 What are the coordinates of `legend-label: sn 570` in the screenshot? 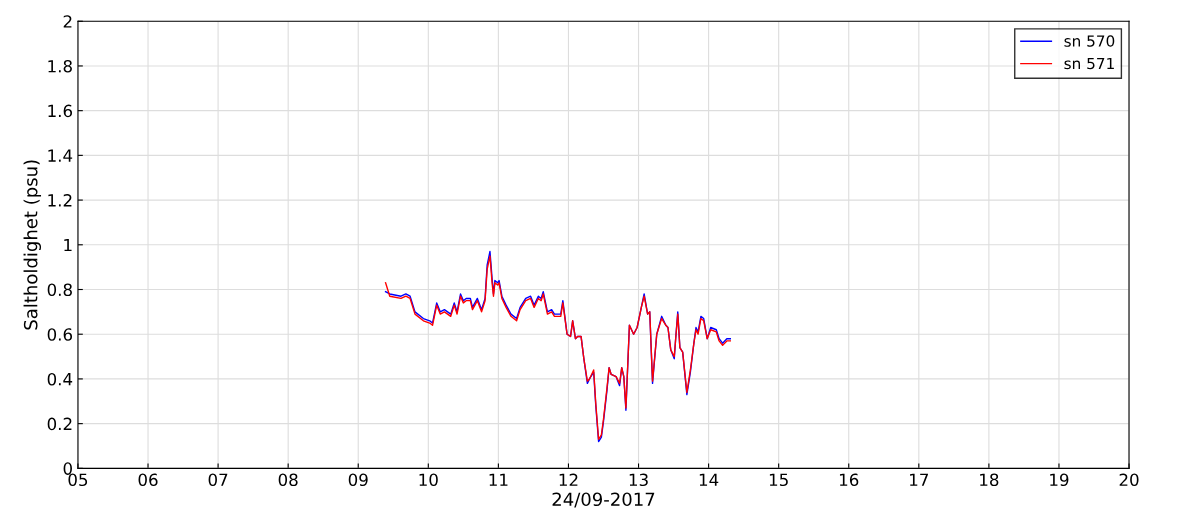 It's located at (1089, 41).